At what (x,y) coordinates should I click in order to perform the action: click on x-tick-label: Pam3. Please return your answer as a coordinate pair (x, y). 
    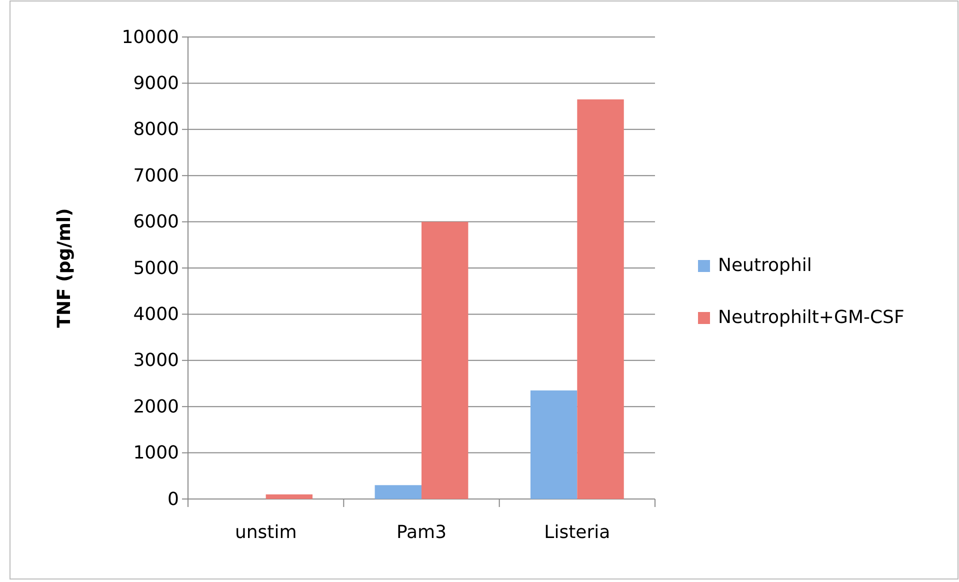
    Looking at the image, I should click on (421, 532).